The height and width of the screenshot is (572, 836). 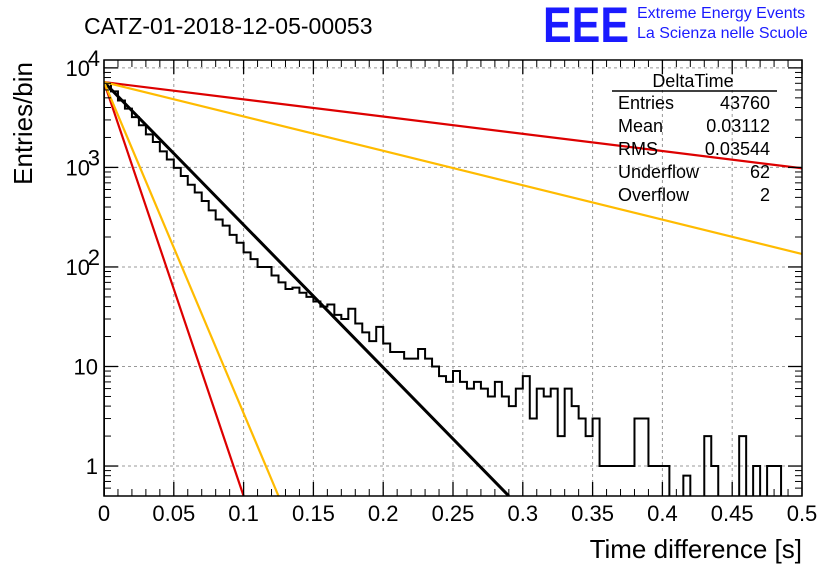 What do you see at coordinates (696, 549) in the screenshot?
I see `x-axis-label: Time difference [s]` at bounding box center [696, 549].